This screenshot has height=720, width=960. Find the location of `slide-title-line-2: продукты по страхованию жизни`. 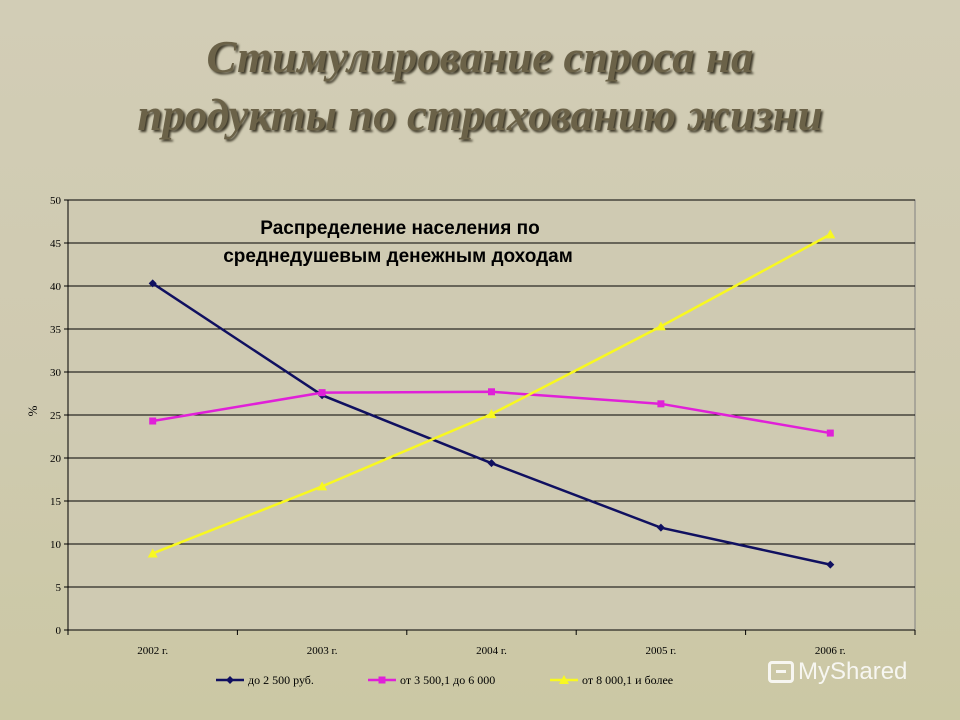

slide-title-line-2: продукты по страхованию жизни is located at coordinates (480, 115).